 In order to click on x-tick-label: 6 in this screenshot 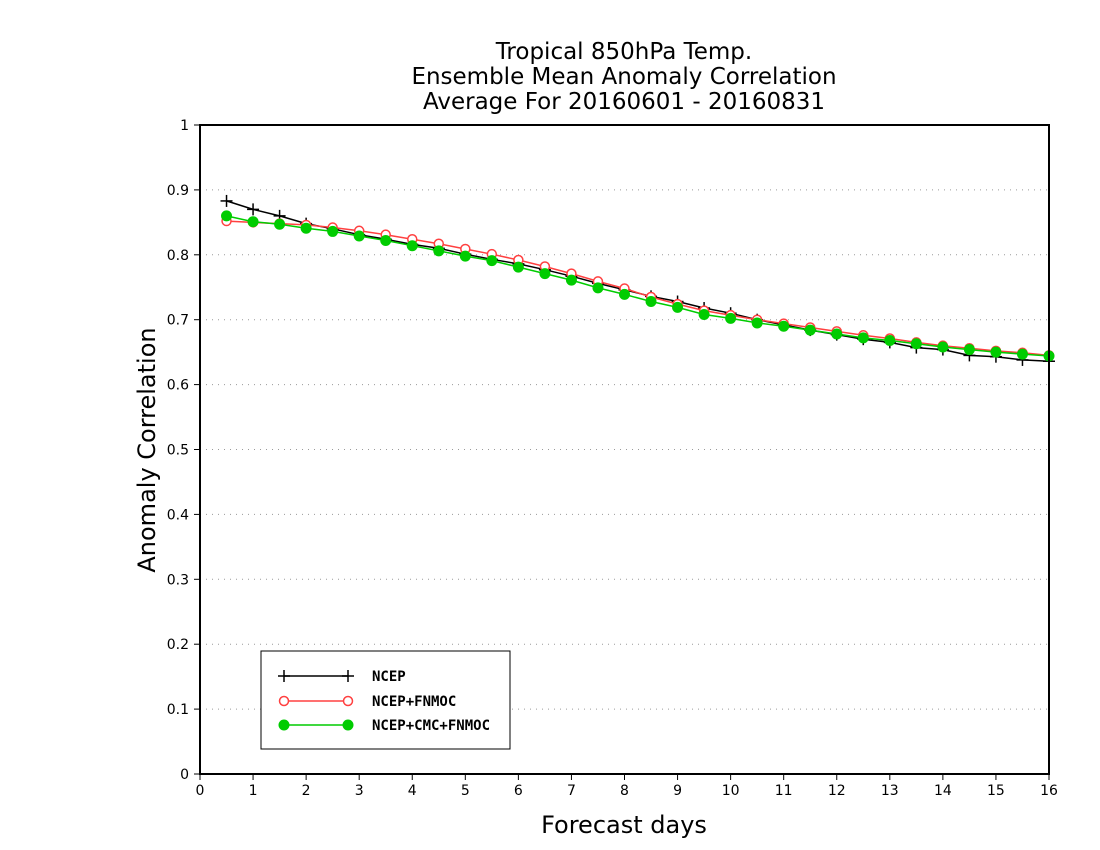, I will do `click(518, 791)`.